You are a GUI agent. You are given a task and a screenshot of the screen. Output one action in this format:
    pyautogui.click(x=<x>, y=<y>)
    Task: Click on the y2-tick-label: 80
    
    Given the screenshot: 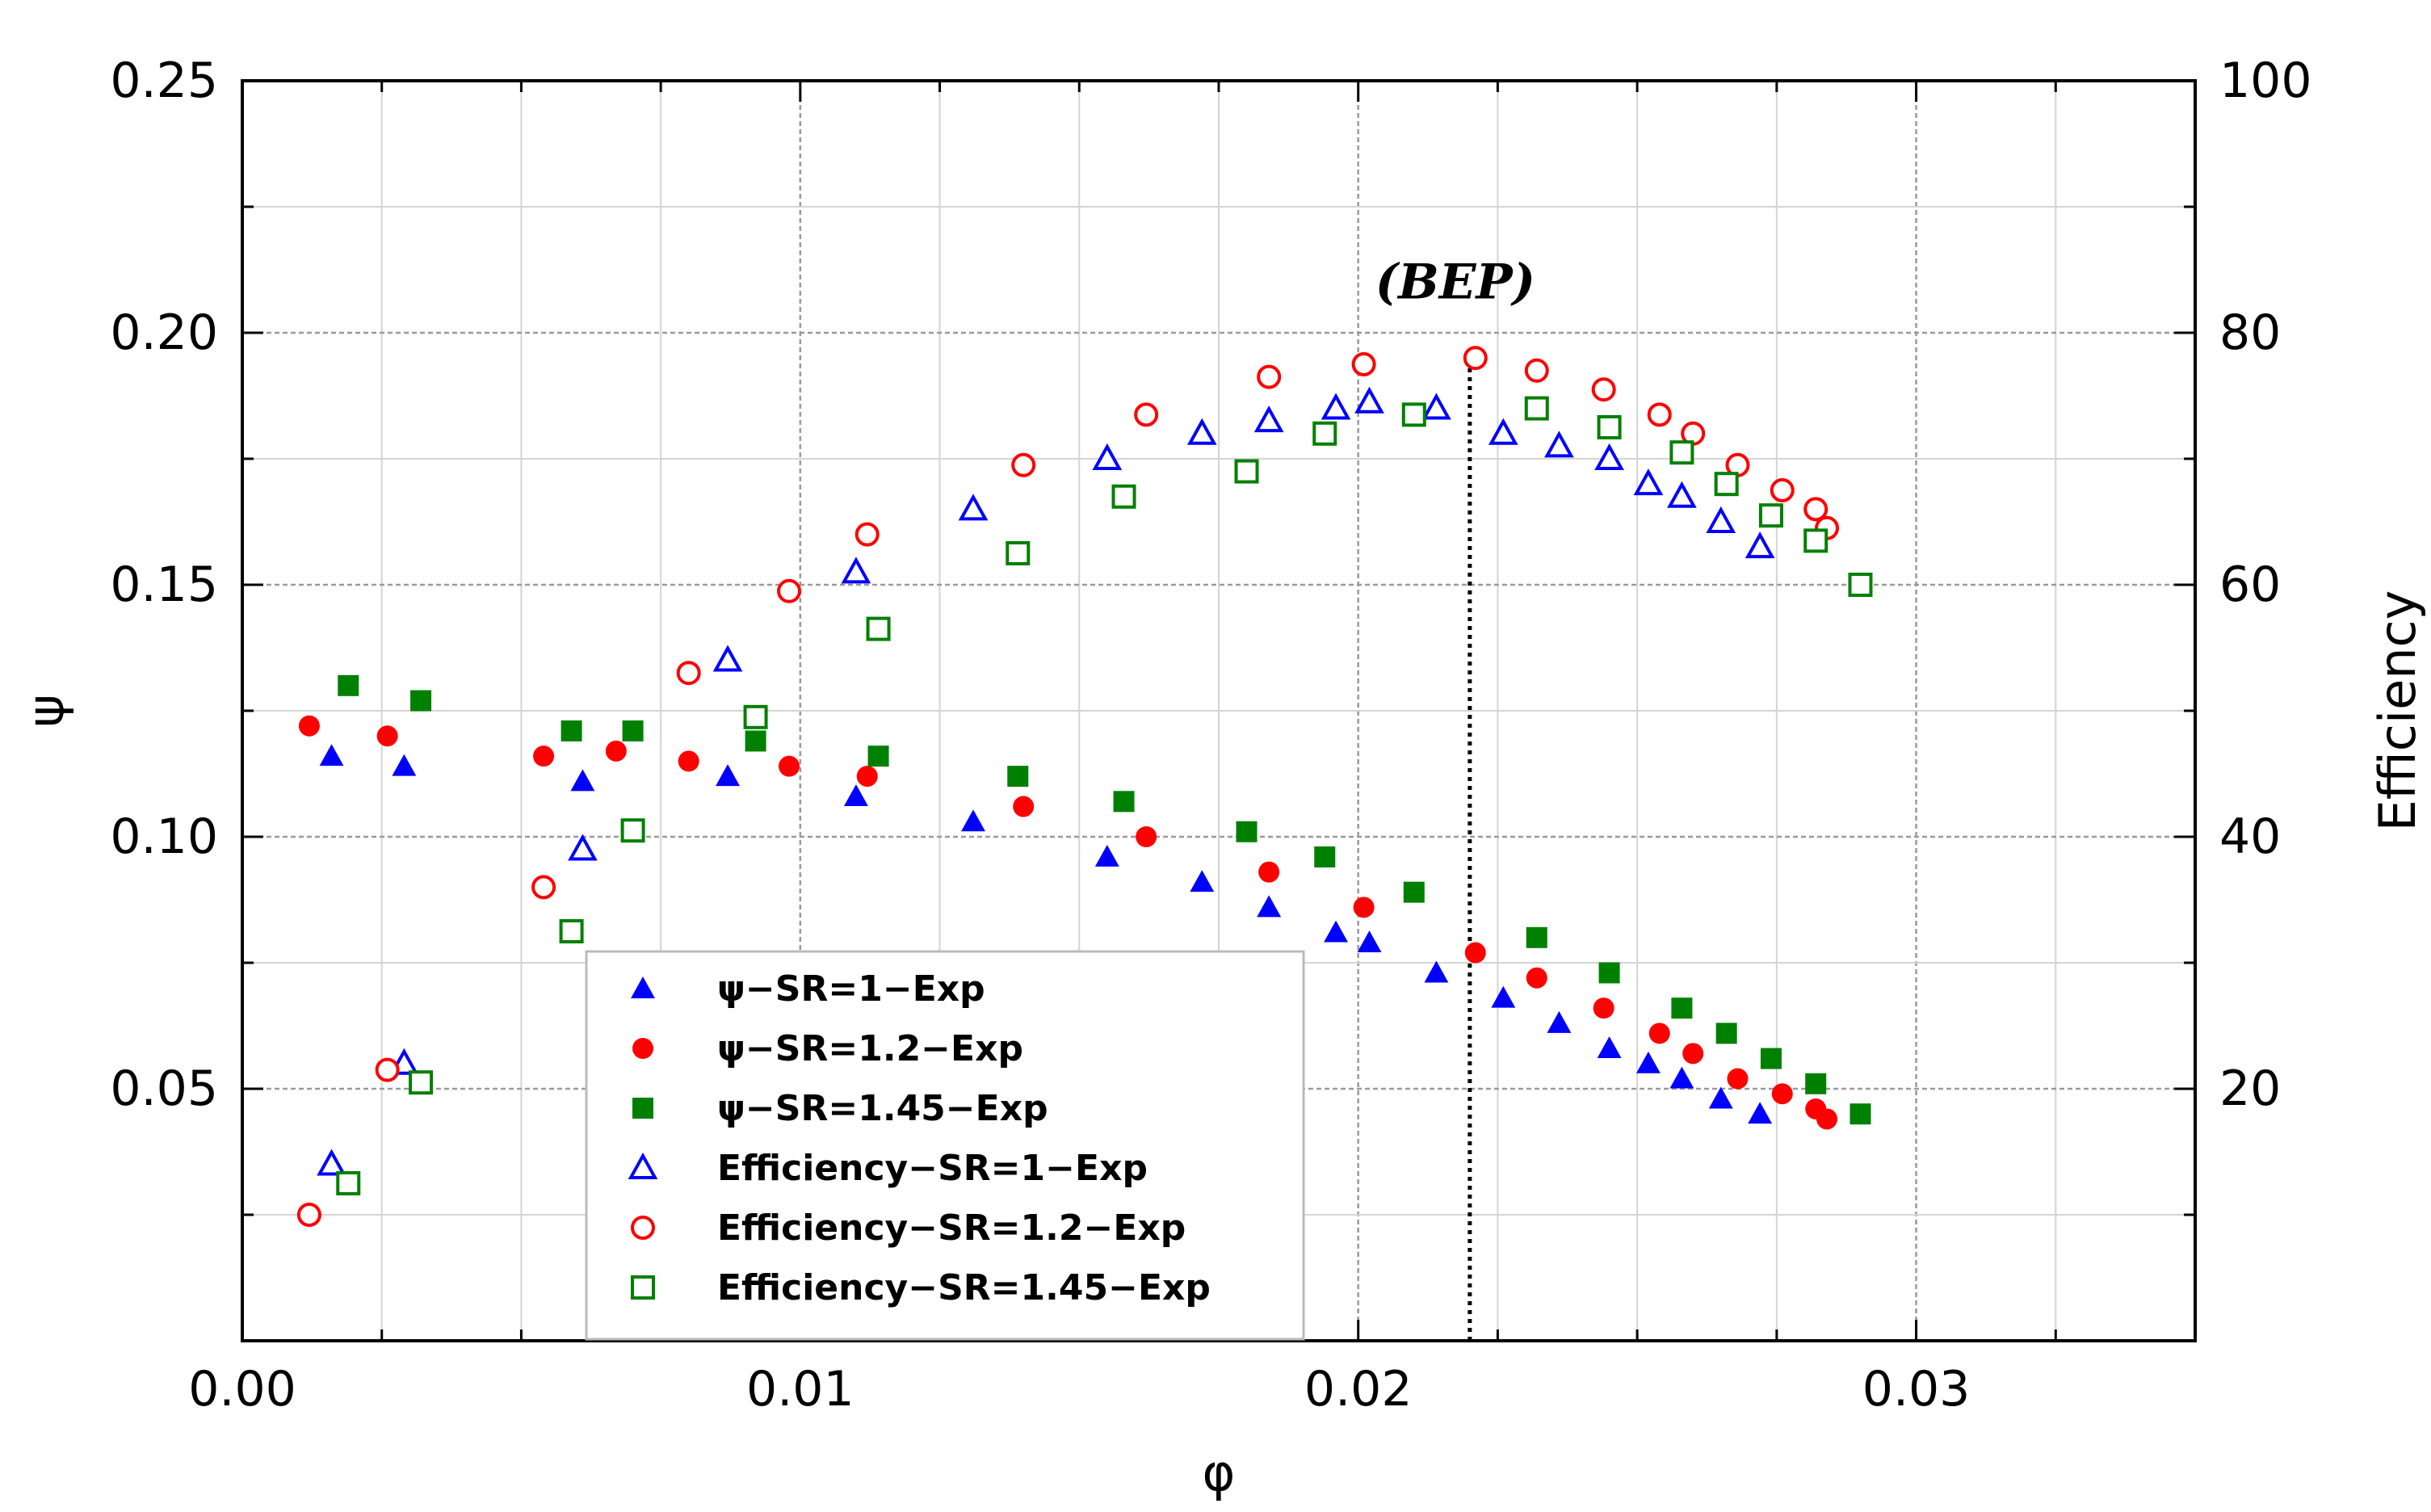 What is the action you would take?
    pyautogui.click(x=2250, y=332)
    